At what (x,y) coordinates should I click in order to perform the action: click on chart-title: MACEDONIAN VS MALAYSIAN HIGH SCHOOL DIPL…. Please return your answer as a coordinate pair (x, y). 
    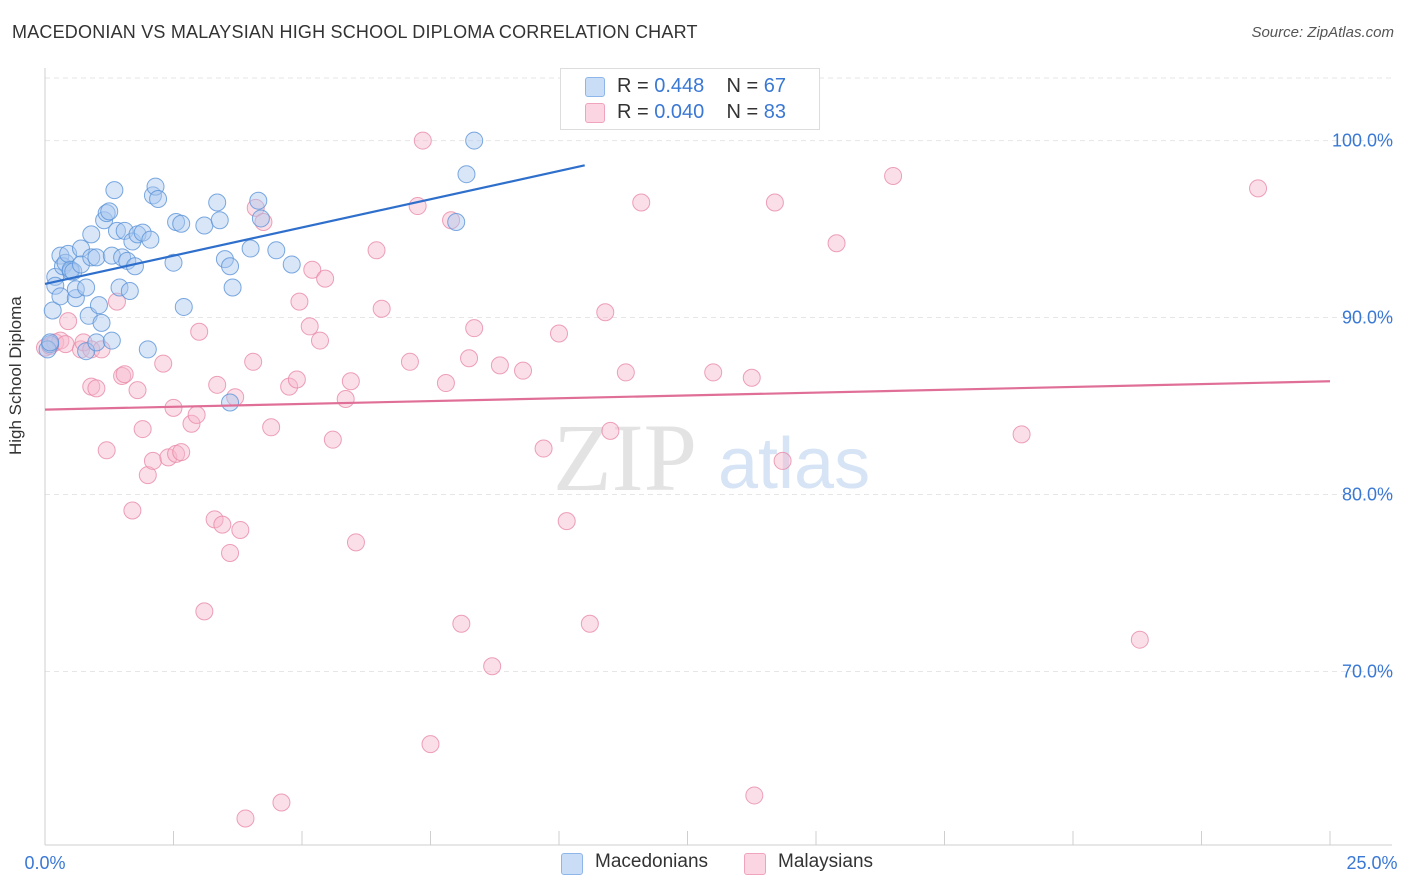
    Looking at the image, I should click on (355, 32).